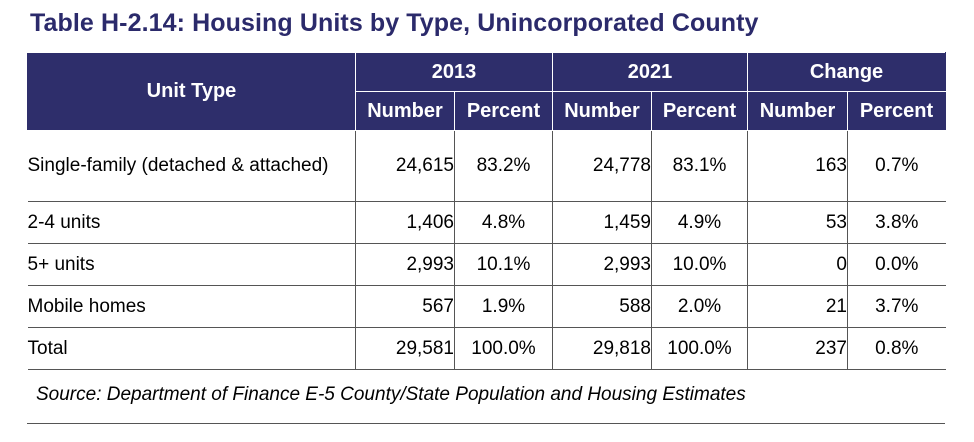 The width and height of the screenshot is (974, 442). What do you see at coordinates (503, 166) in the screenshot?
I see `cell-2013-percent: 83.2%` at bounding box center [503, 166].